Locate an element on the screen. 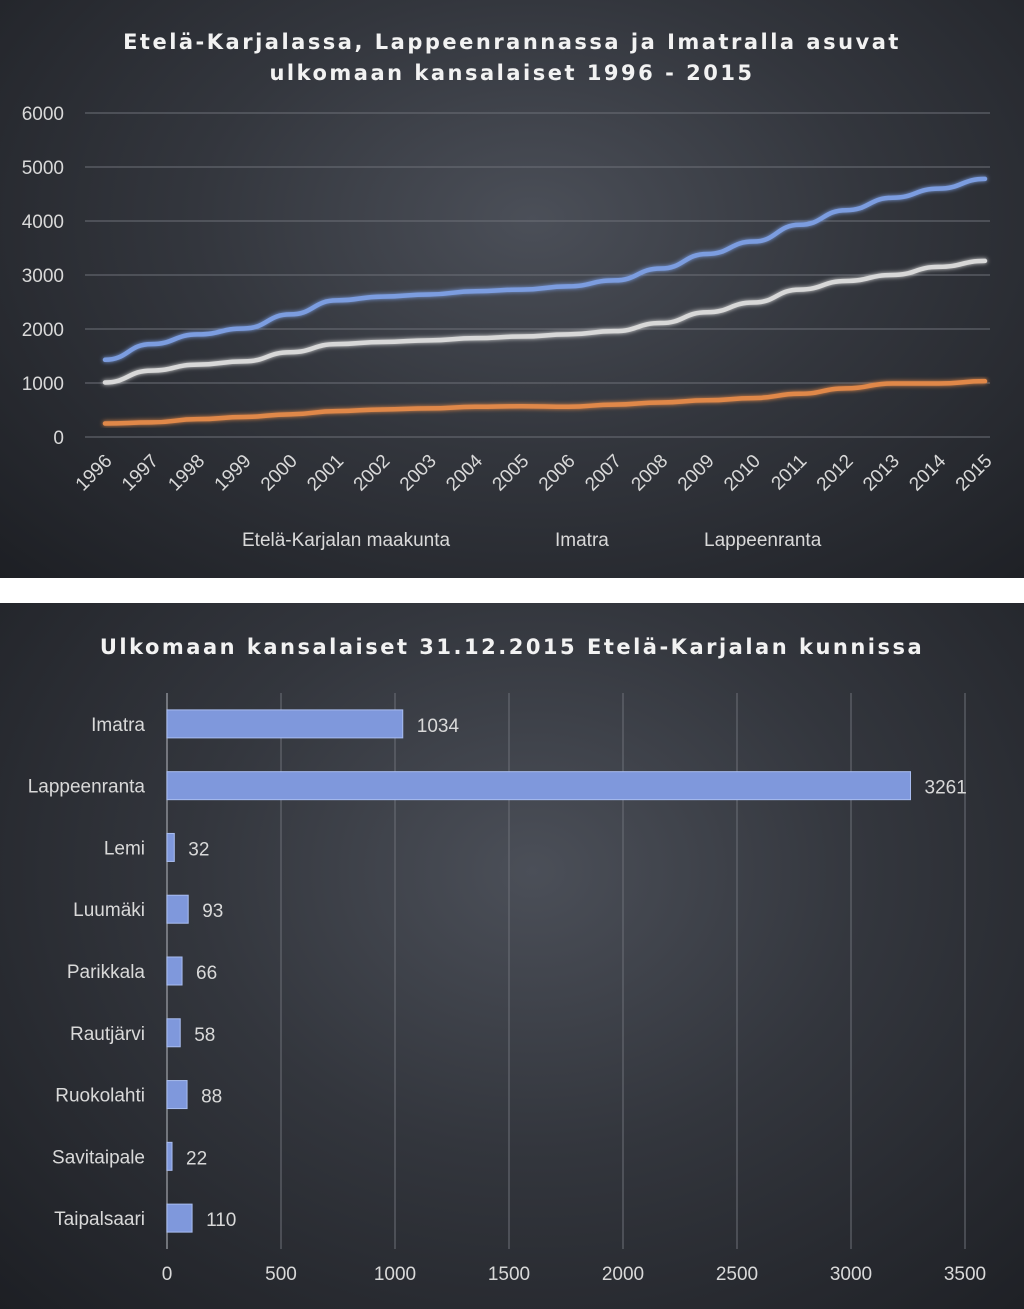 This screenshot has height=1309, width=1024. x-tick-label: 2010 is located at coordinates (742, 473).